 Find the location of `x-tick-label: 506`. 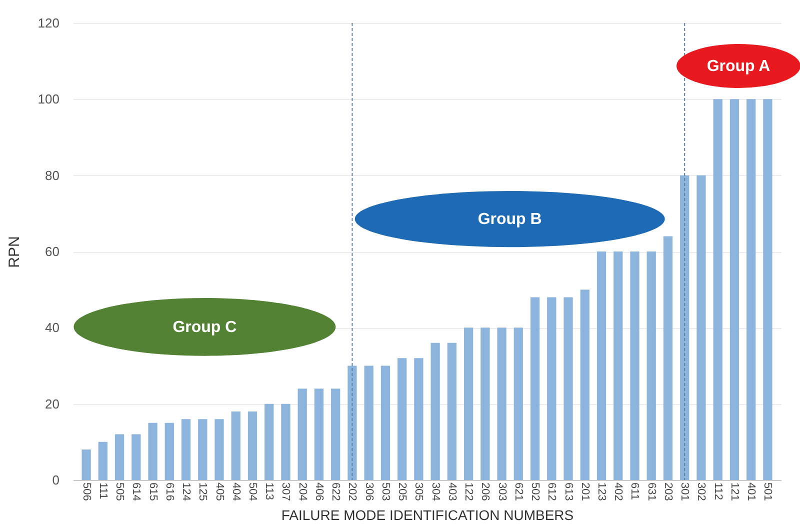

x-tick-label: 506 is located at coordinates (86, 491).